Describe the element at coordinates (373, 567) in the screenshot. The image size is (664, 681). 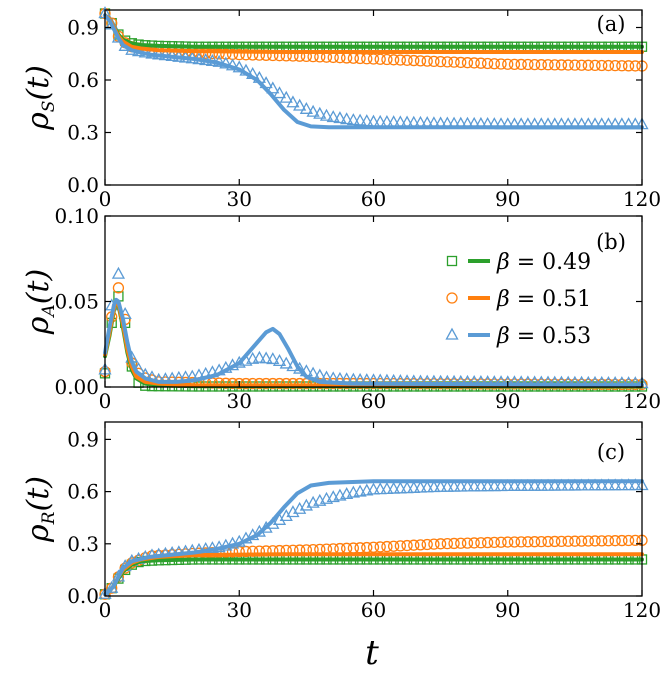
I see `series-2-markers` at that location.